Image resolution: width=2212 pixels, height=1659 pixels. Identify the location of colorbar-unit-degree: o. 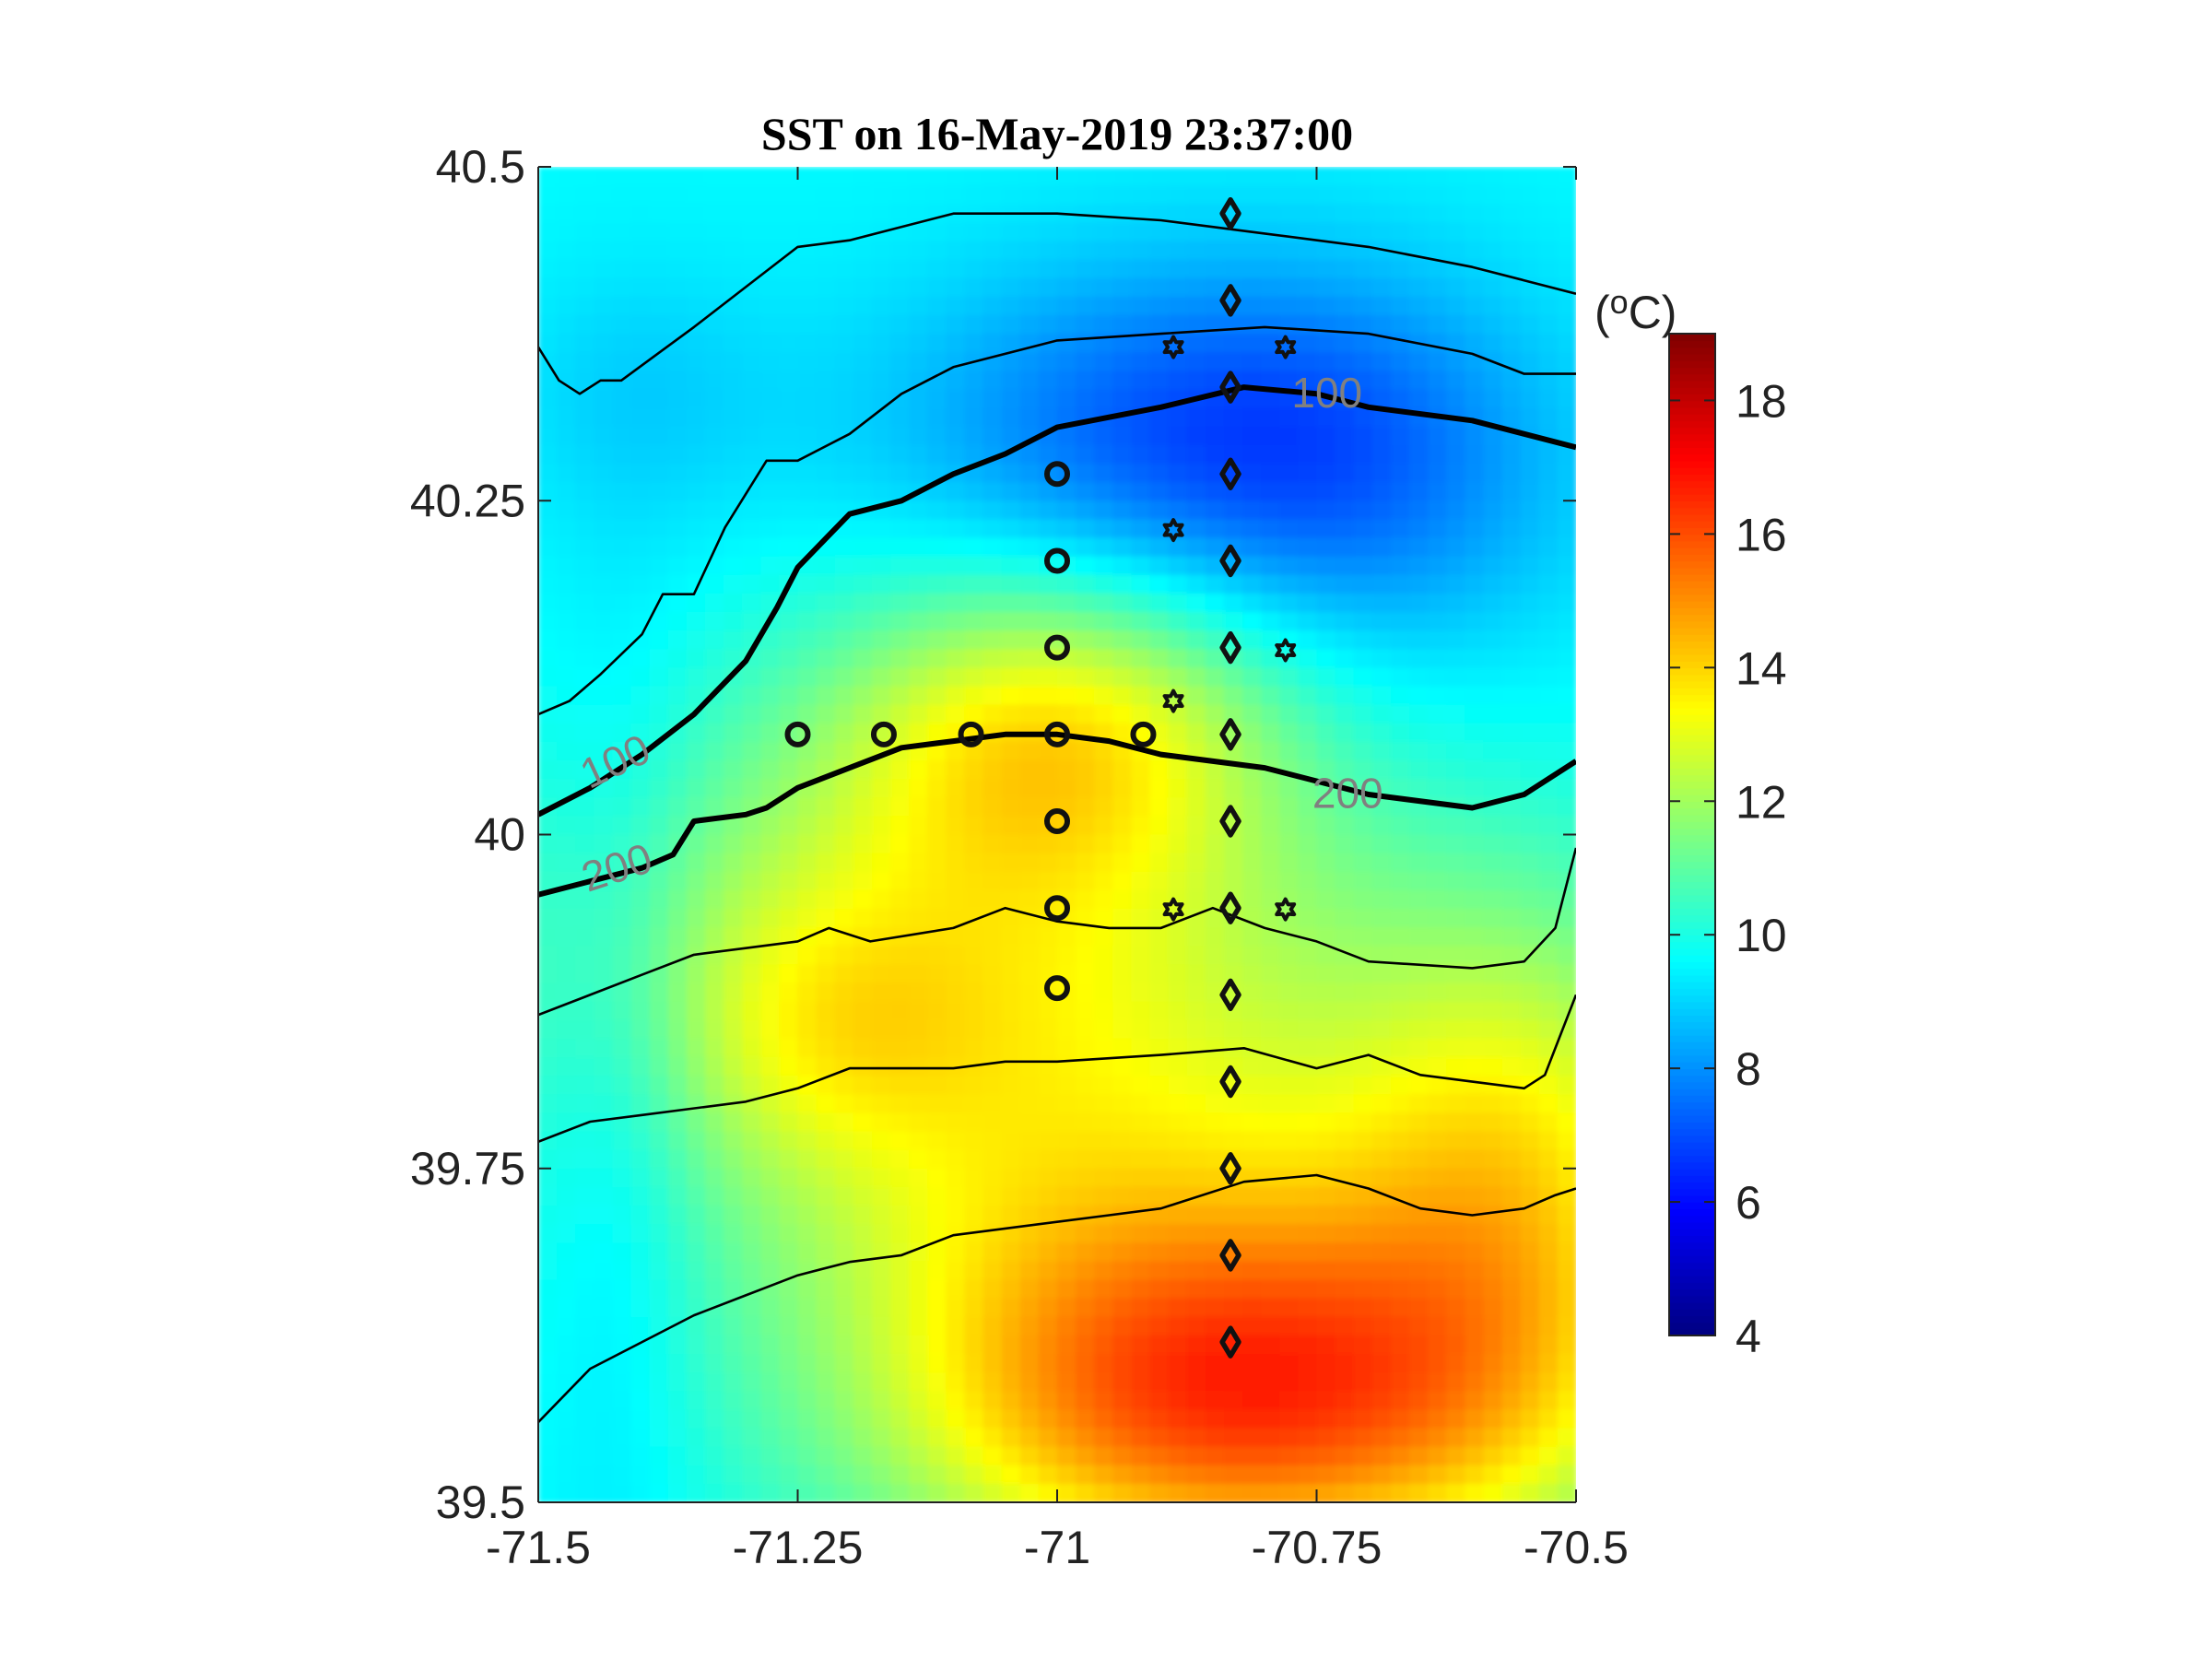
(1619, 302).